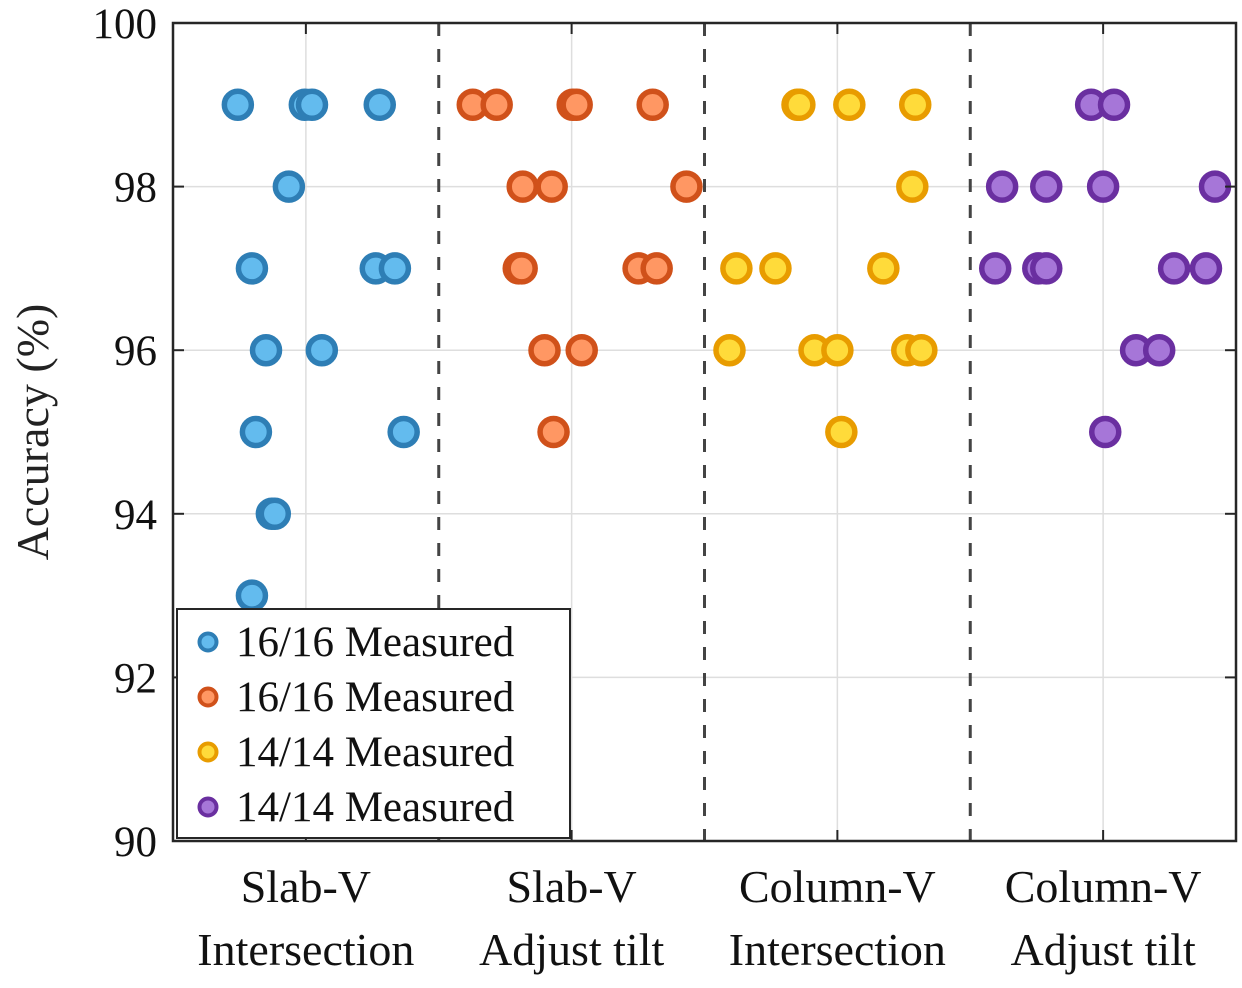  Describe the element at coordinates (135, 842) in the screenshot. I see `y-tick-label: 90` at that location.